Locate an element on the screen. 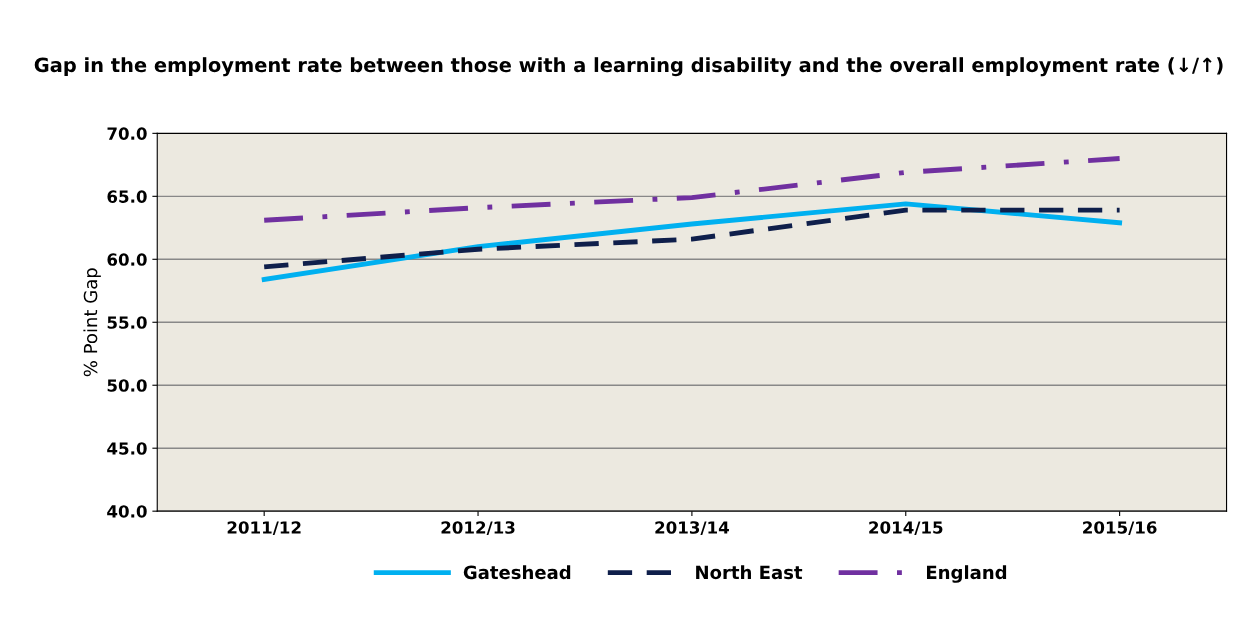  legend-label: North East is located at coordinates (749, 572).